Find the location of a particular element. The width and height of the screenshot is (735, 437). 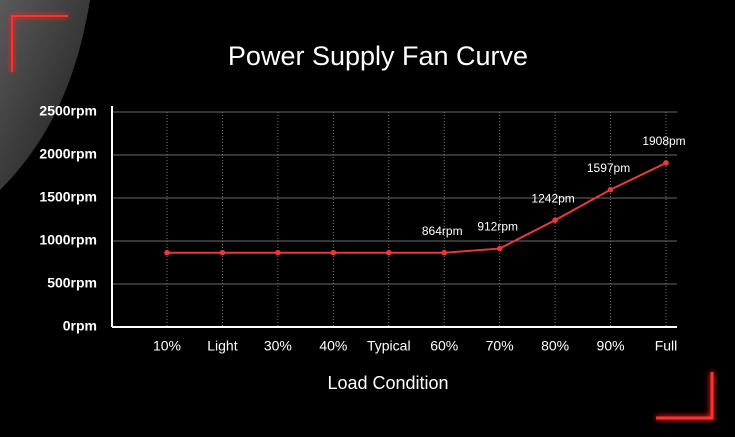

y-tick-label: 1500rpm is located at coordinates (68, 197).